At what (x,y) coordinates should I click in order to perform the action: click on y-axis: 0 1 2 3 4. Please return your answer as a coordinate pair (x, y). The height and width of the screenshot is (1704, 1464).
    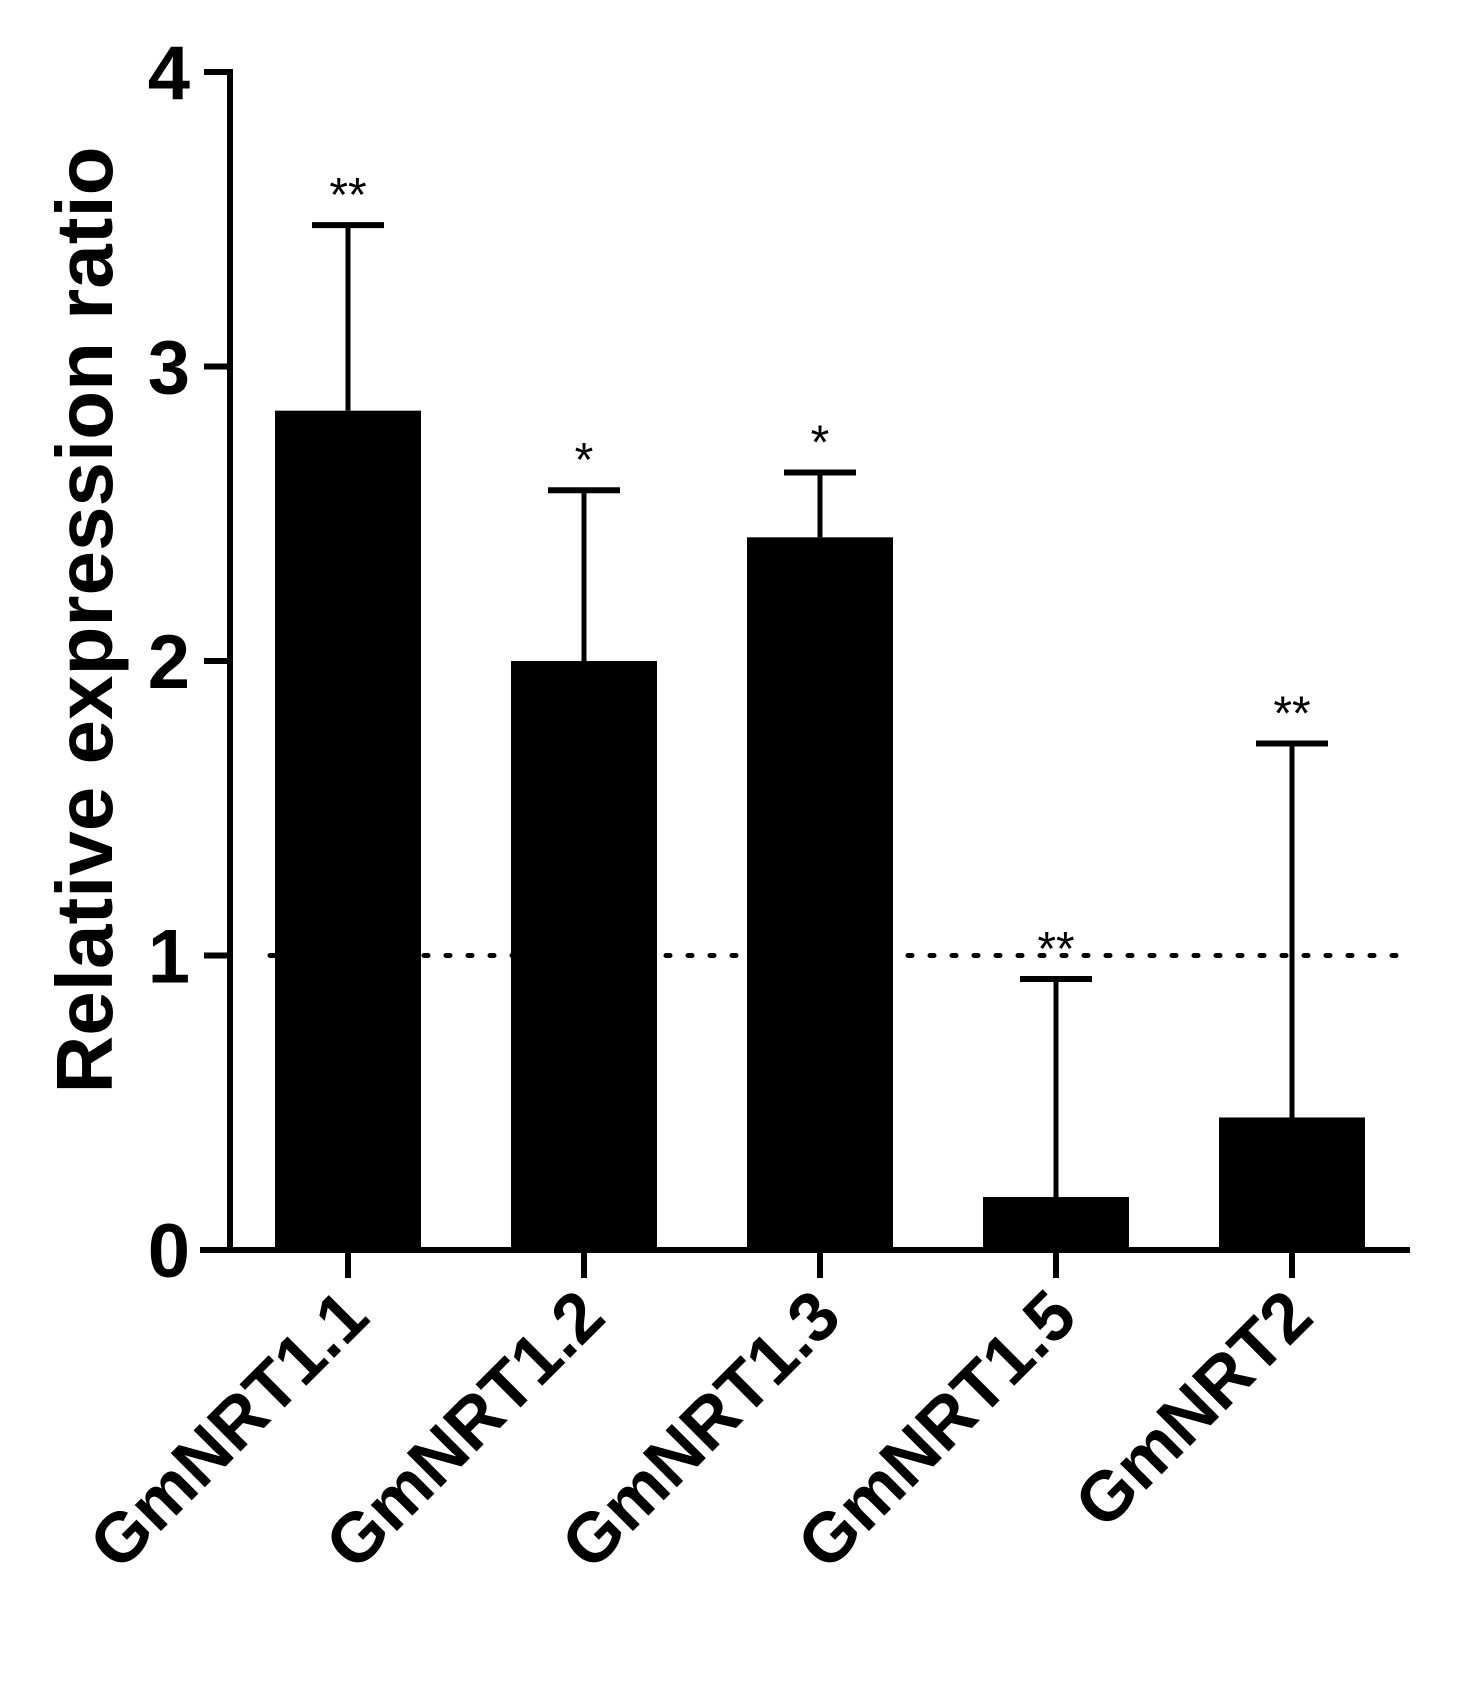
    Looking at the image, I should click on (190, 662).